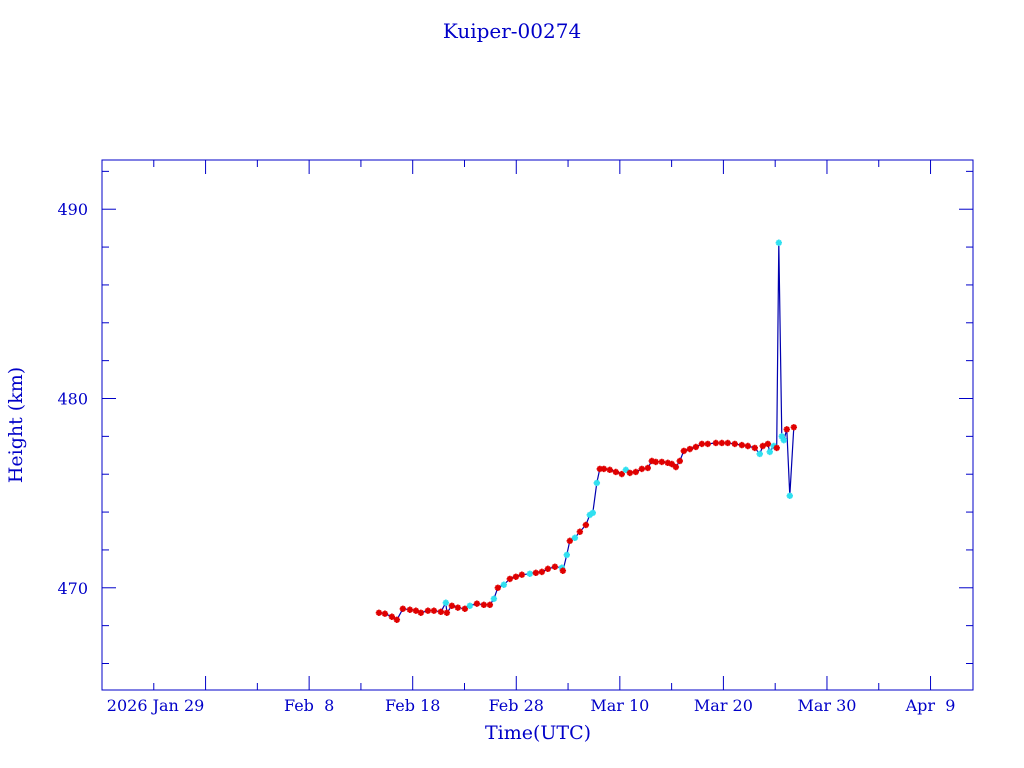 The height and width of the screenshot is (768, 1024). I want to click on x-tick-label: Feb 18, so click(412, 705).